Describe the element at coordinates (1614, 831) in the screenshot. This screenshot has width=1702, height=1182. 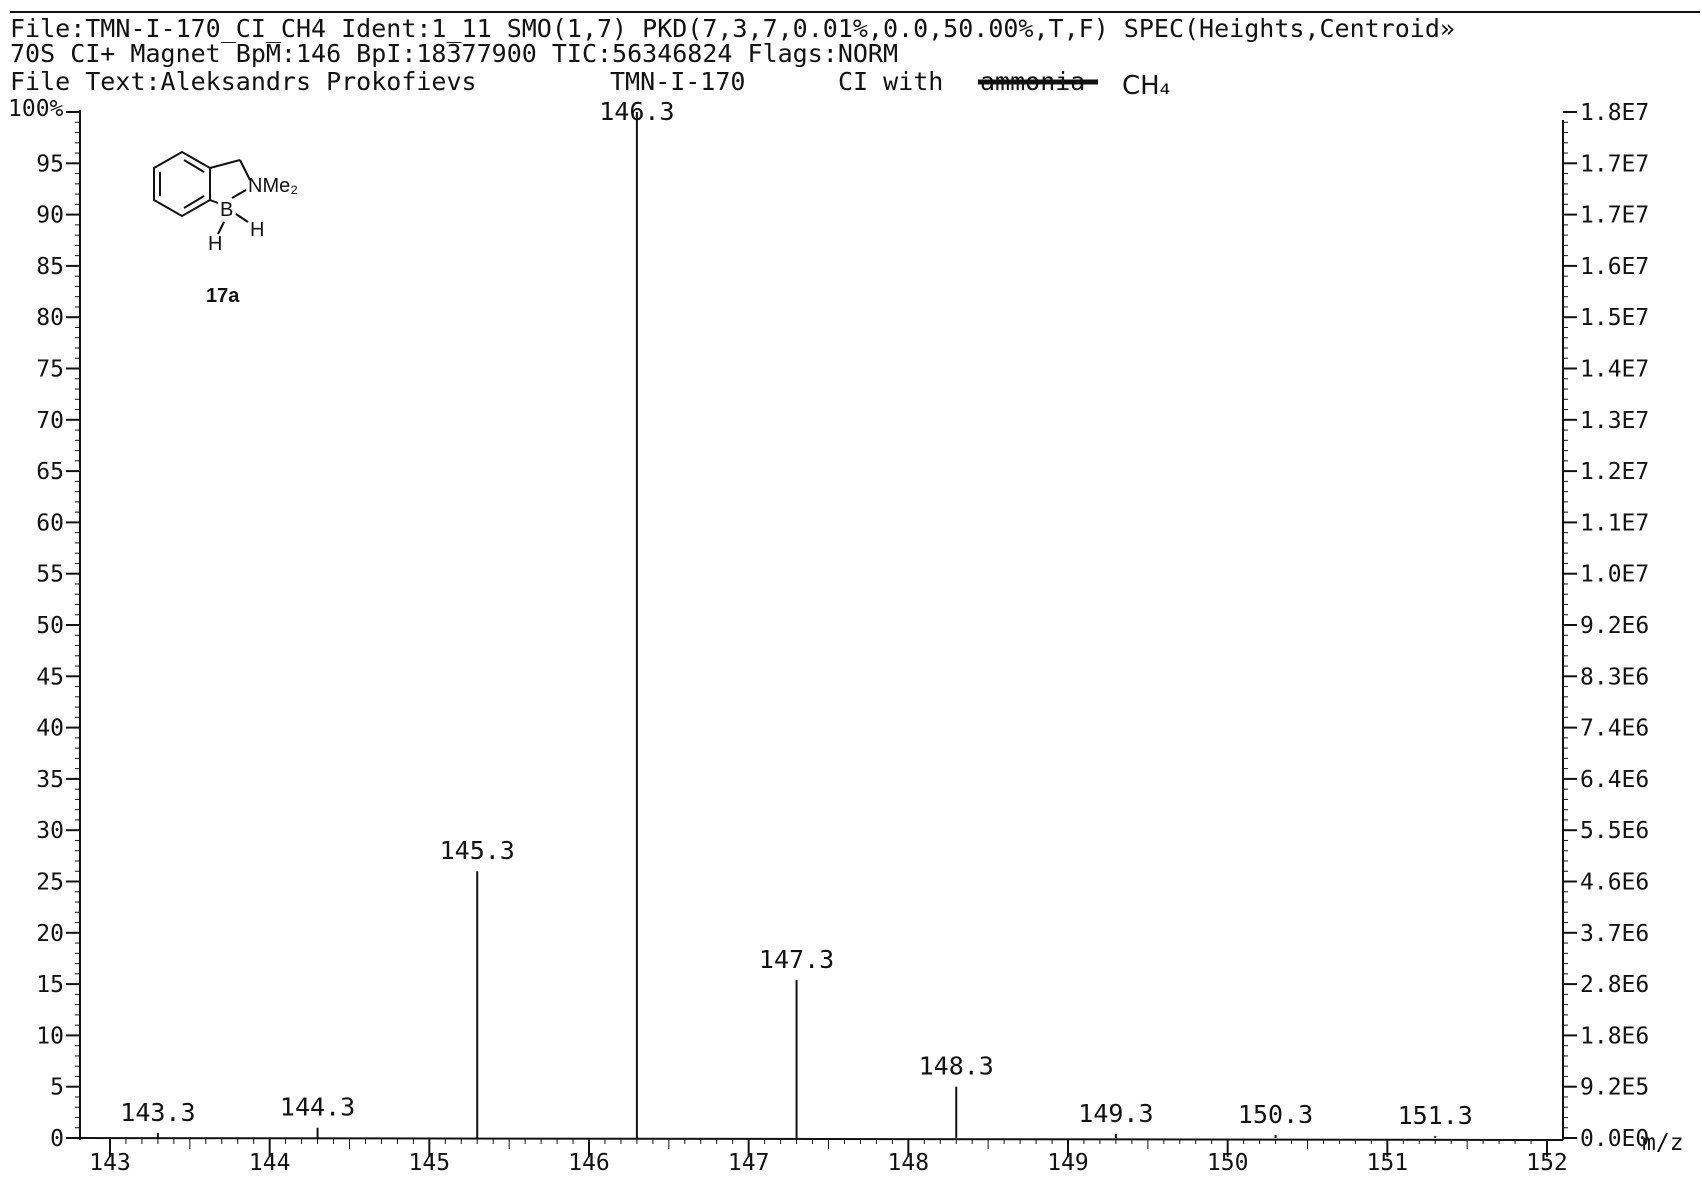
I see `right-axis-tick-label: 5.5E6` at that location.